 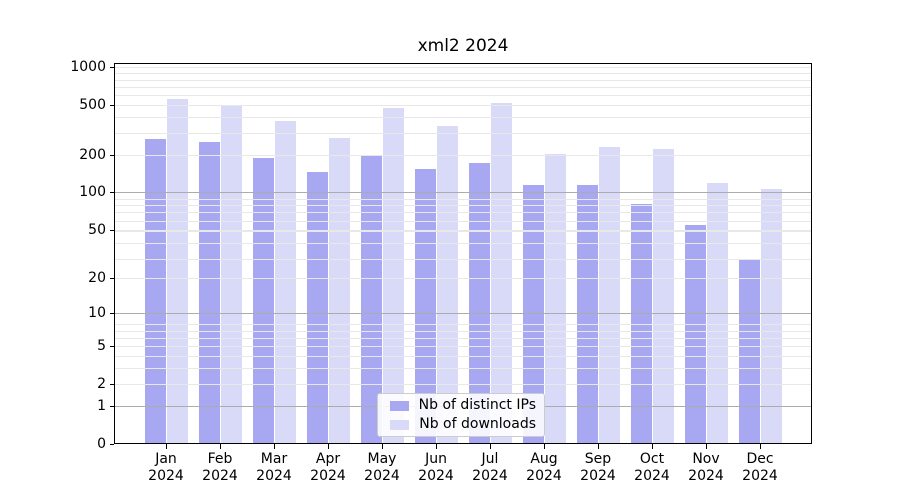 I want to click on y-tick-label: 1000, so click(x=88, y=67).